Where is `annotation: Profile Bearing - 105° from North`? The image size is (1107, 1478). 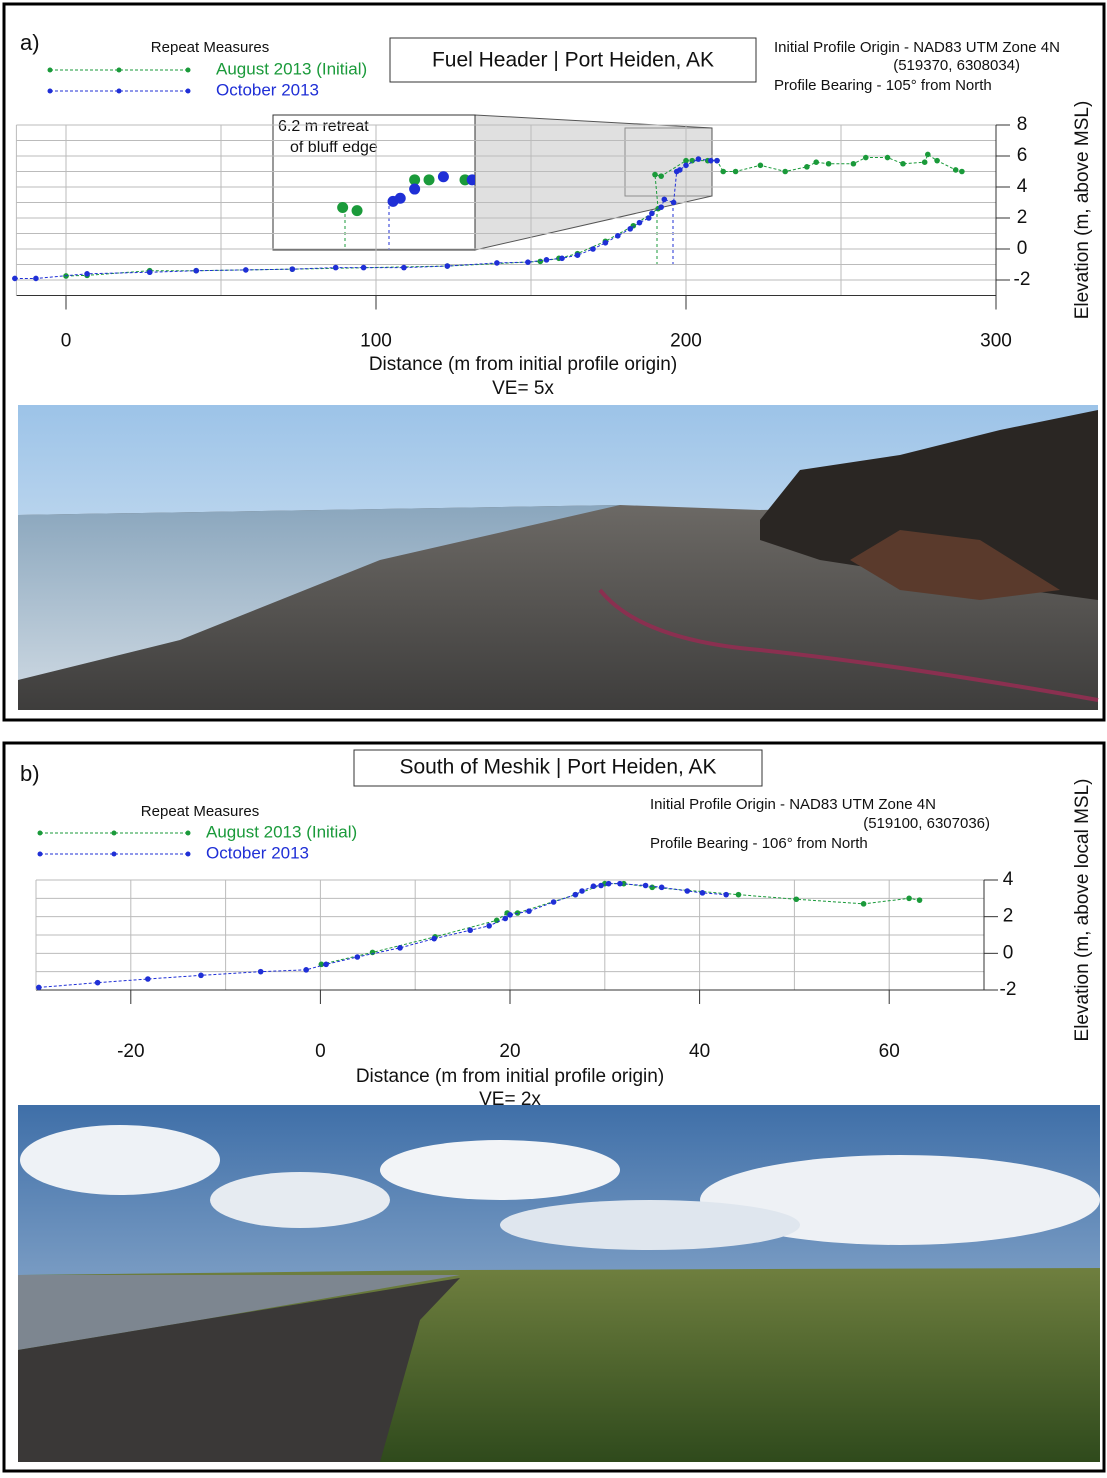 annotation: Profile Bearing - 105° from North is located at coordinates (883, 85).